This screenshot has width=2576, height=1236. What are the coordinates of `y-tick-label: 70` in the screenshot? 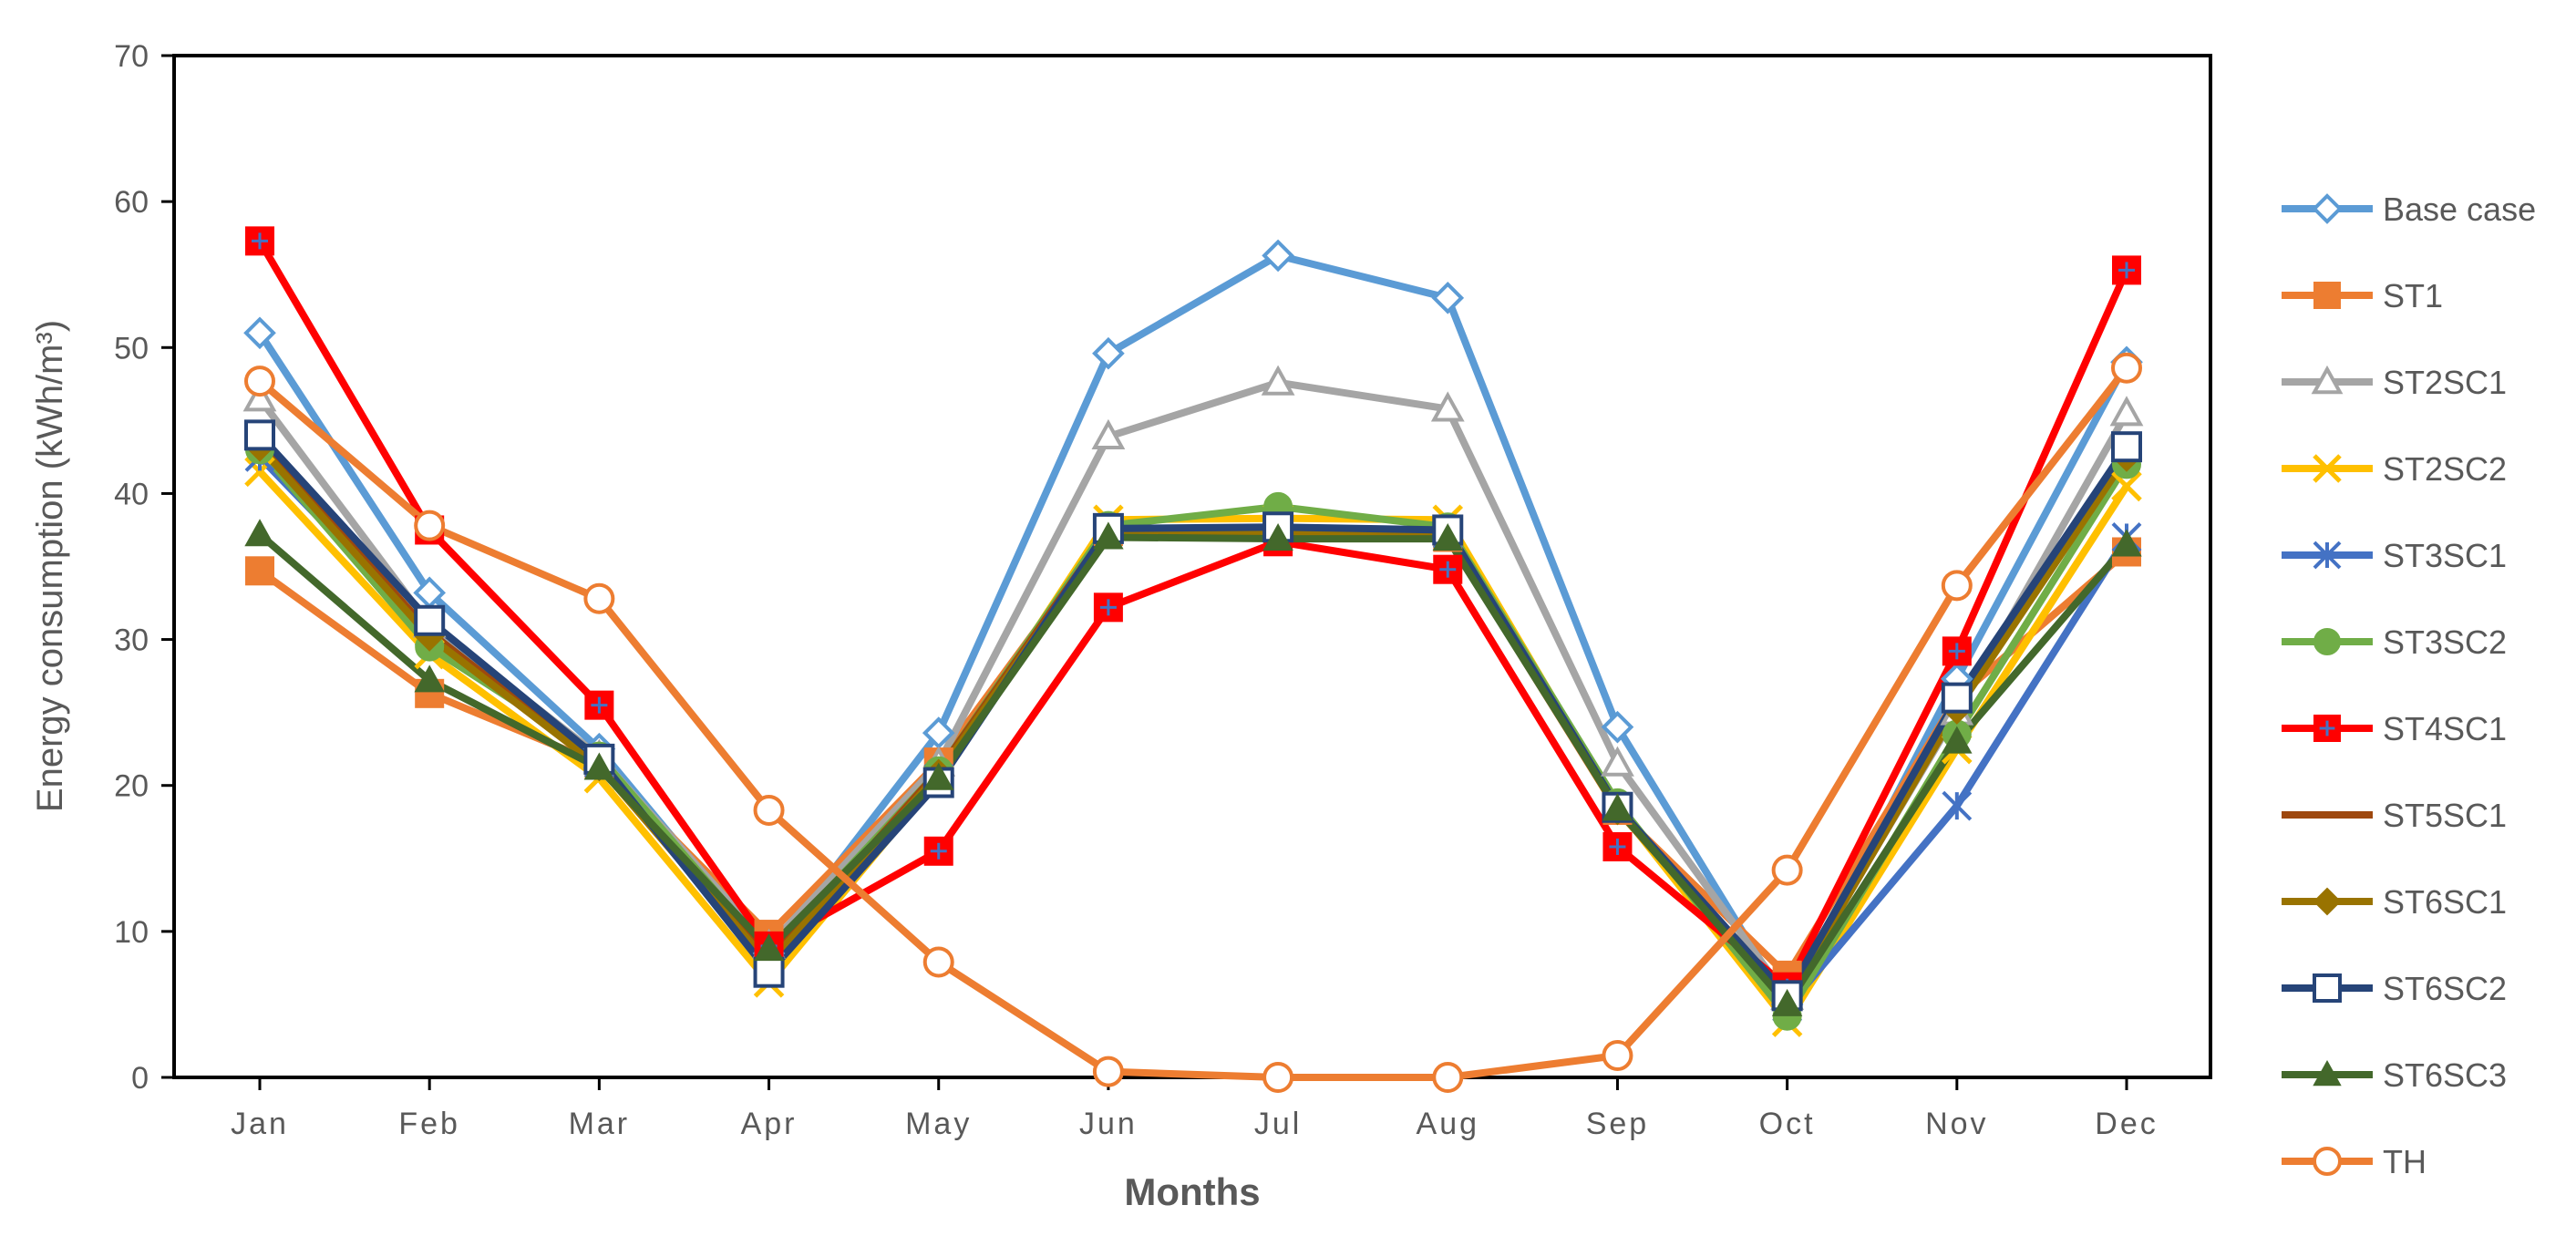 It's located at (131, 56).